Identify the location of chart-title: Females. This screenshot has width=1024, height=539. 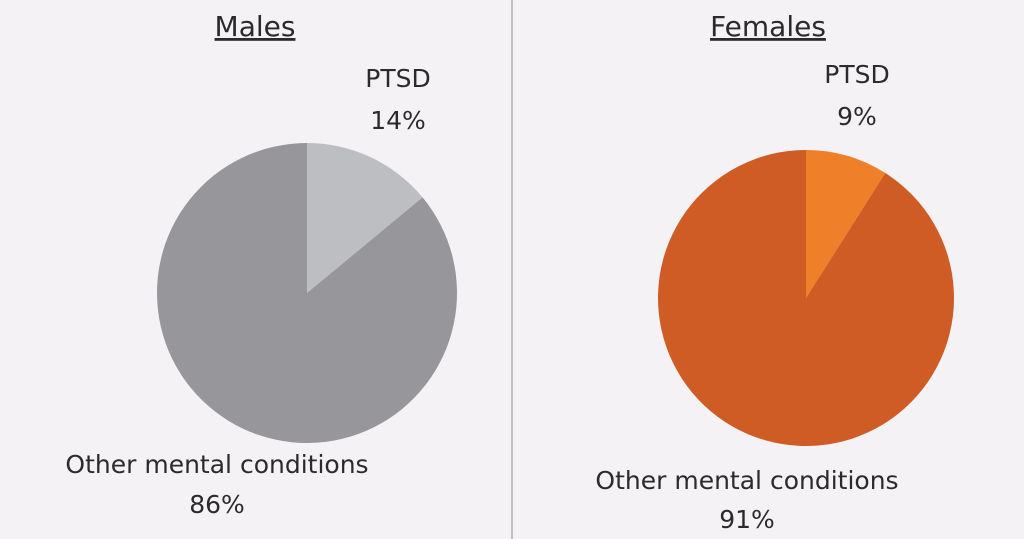
(768, 26).